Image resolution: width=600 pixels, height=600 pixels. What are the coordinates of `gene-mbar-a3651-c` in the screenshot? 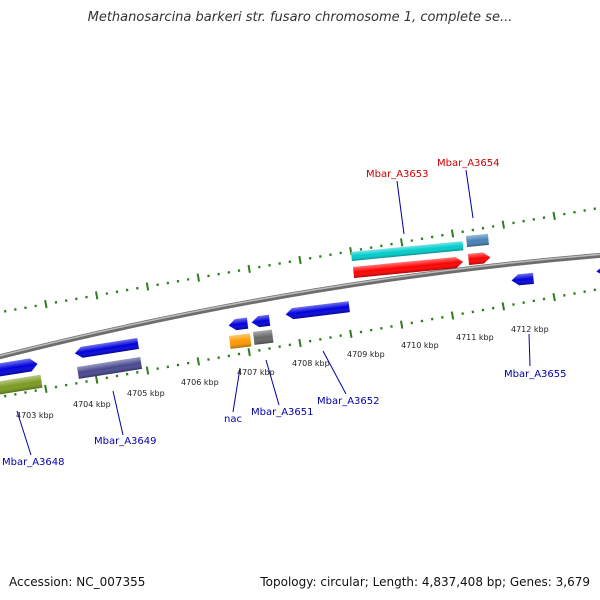 It's located at (263, 337).